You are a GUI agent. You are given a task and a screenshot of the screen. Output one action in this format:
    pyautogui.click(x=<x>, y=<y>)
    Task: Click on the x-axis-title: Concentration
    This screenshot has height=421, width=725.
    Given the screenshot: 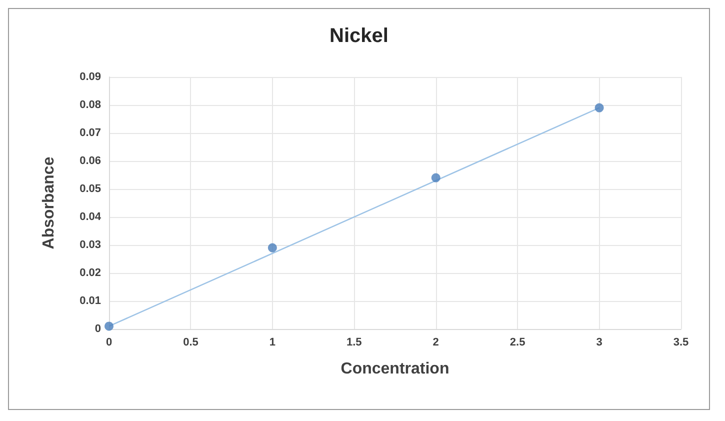 What is the action you would take?
    pyautogui.click(x=395, y=369)
    